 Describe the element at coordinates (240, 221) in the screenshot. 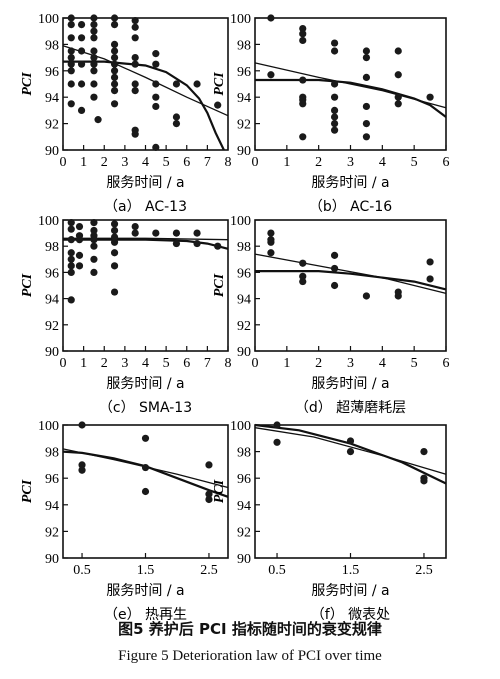

I see `y-tick-label: 100` at that location.